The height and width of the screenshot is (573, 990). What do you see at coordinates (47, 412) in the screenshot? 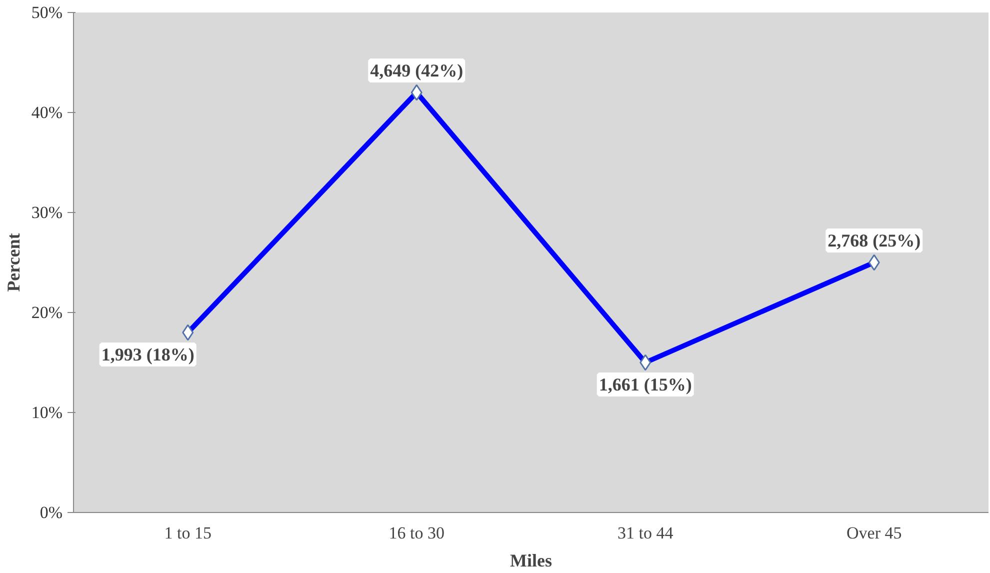
I see `y-tick-label: 10%` at bounding box center [47, 412].